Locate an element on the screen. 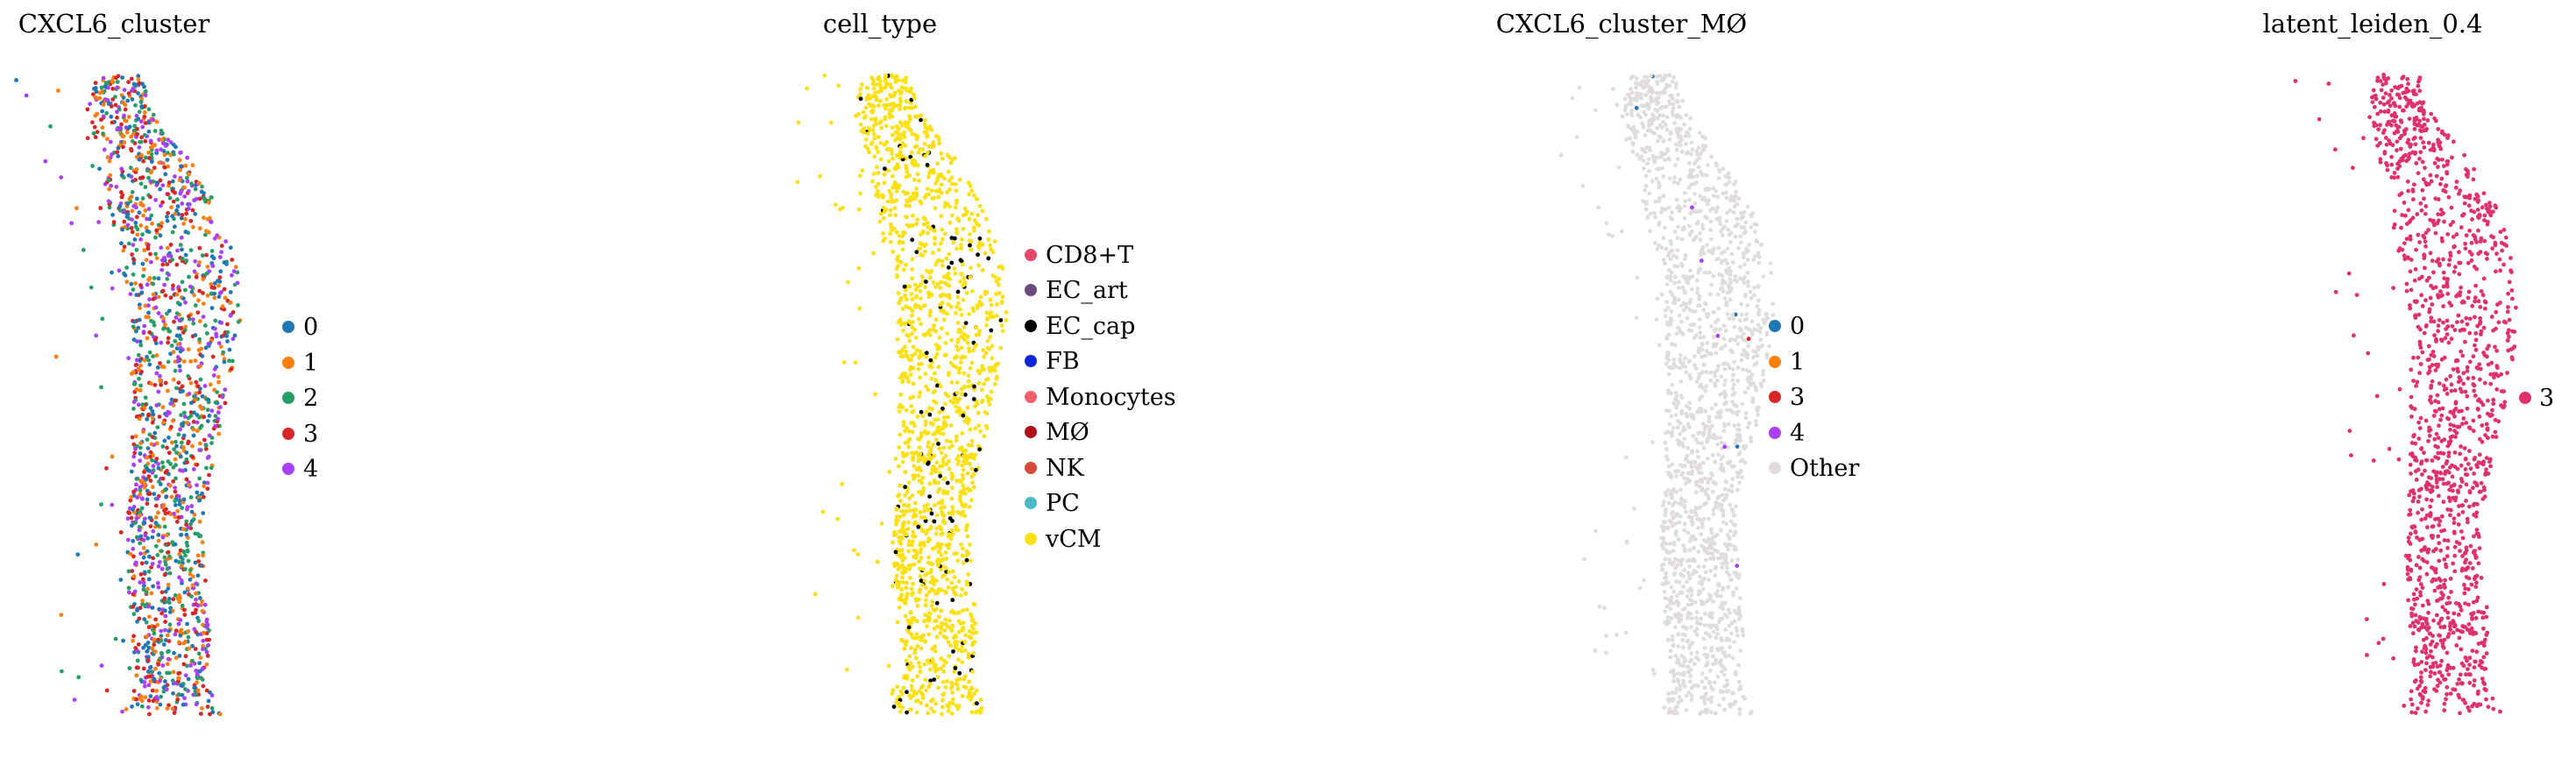 This screenshot has width=2576, height=765. legend-marker-cd8t is located at coordinates (1031, 255).